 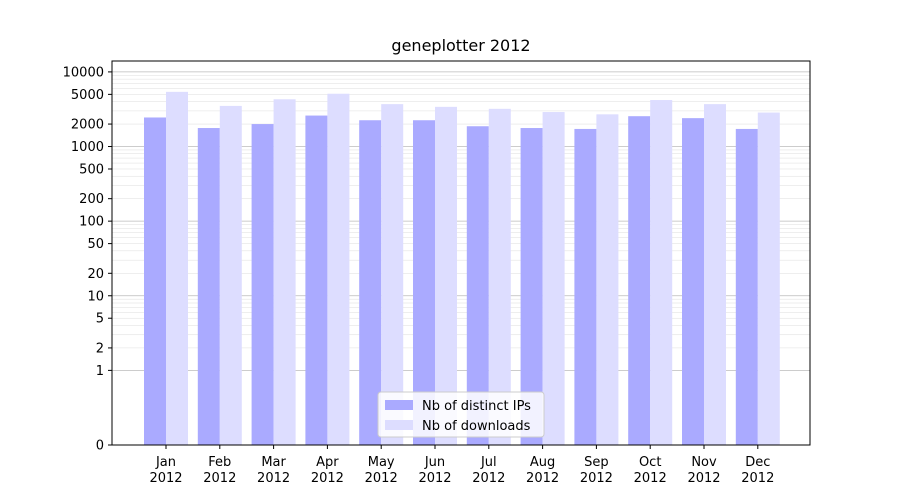 I want to click on y-tick-label: 20, so click(x=95, y=274).